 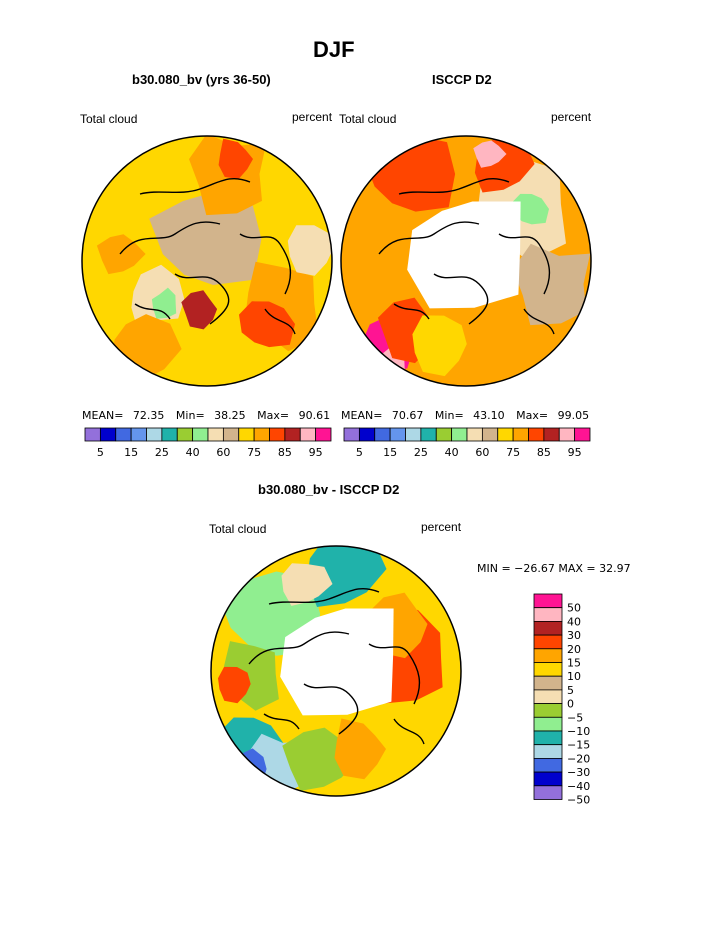 I want to click on diff-legend-label: 50, so click(x=574, y=608).